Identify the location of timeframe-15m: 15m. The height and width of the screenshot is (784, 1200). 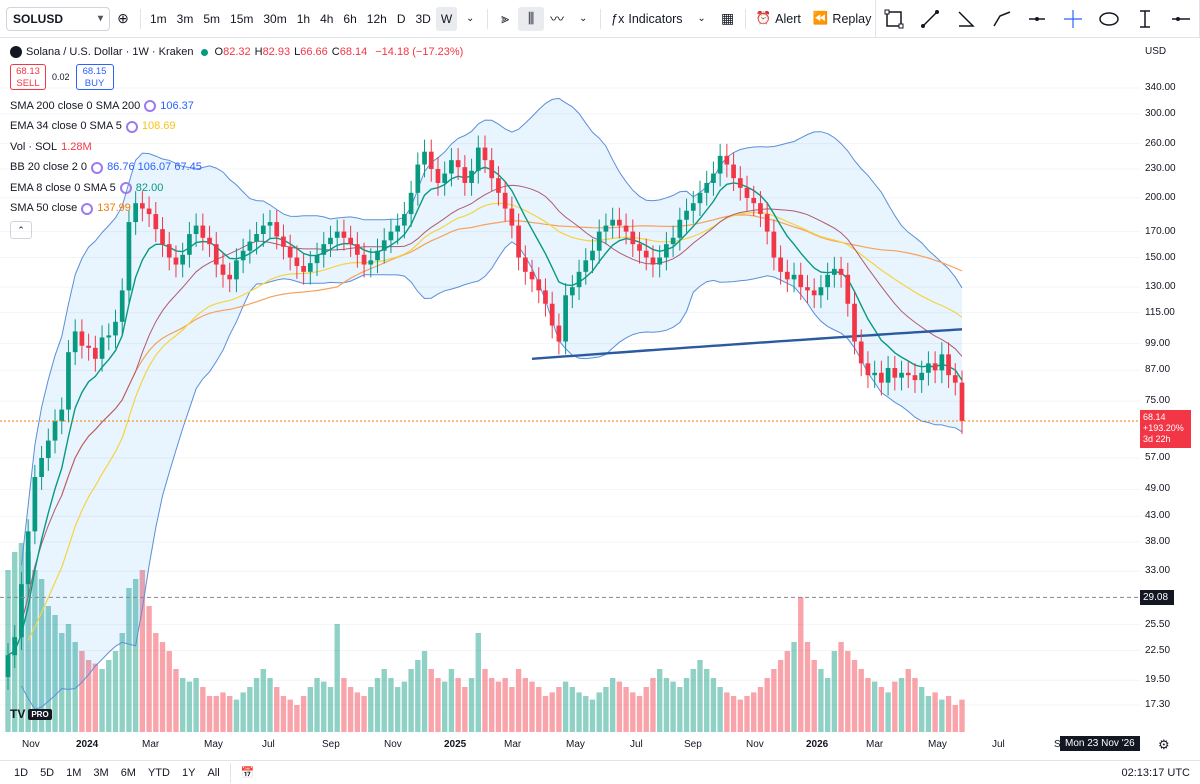
(242, 18).